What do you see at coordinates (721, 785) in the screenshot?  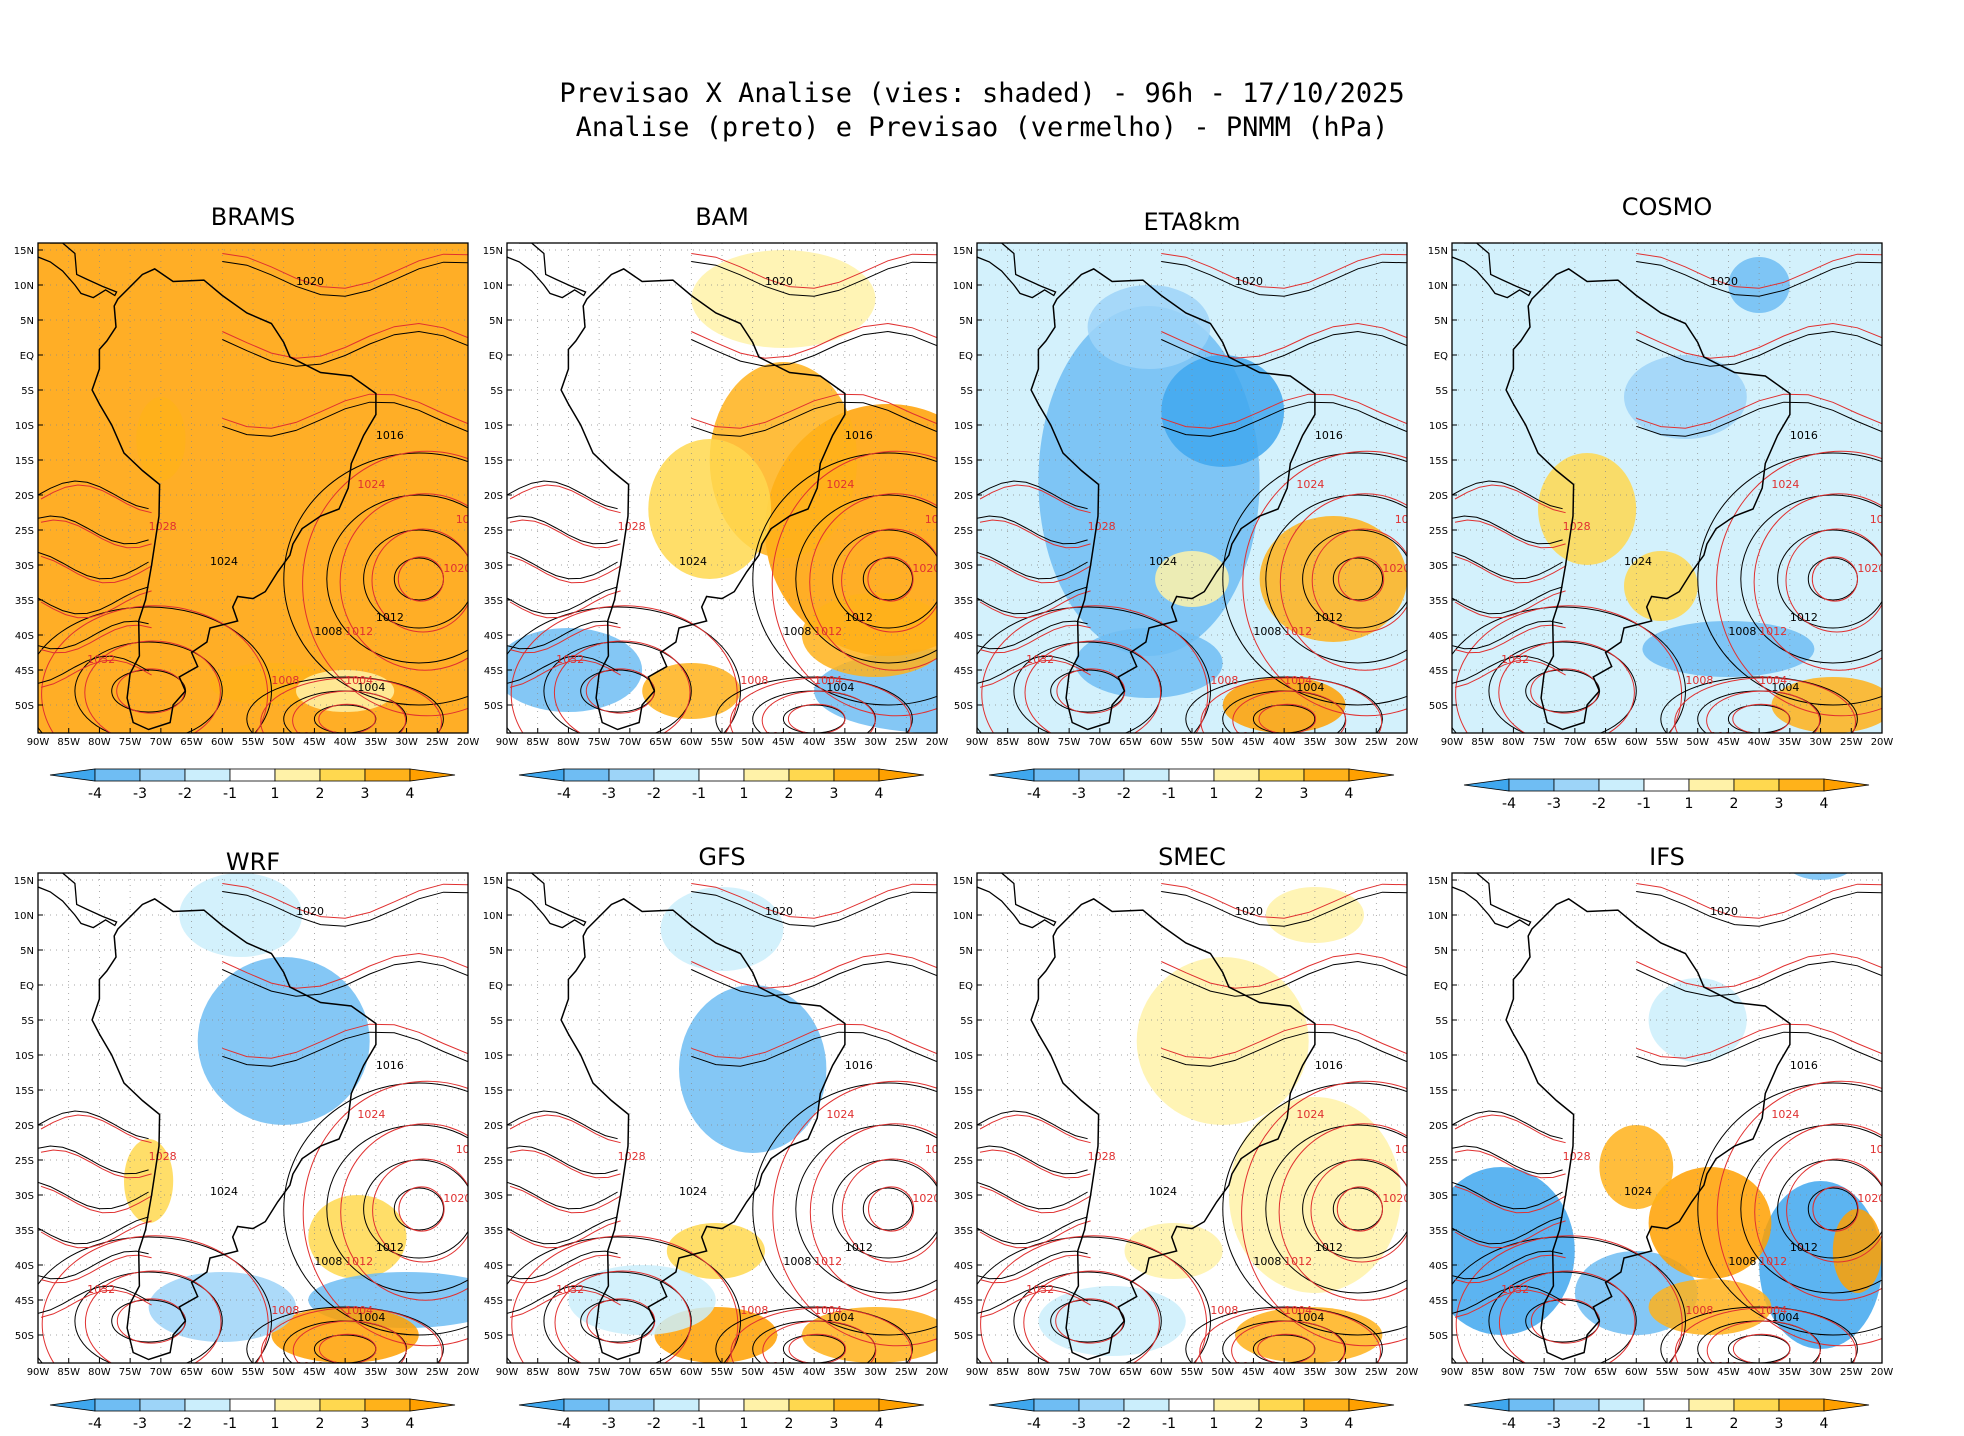 I see `colorbar-bam: -4 -3 -2 -1 1 2 3 4` at bounding box center [721, 785].